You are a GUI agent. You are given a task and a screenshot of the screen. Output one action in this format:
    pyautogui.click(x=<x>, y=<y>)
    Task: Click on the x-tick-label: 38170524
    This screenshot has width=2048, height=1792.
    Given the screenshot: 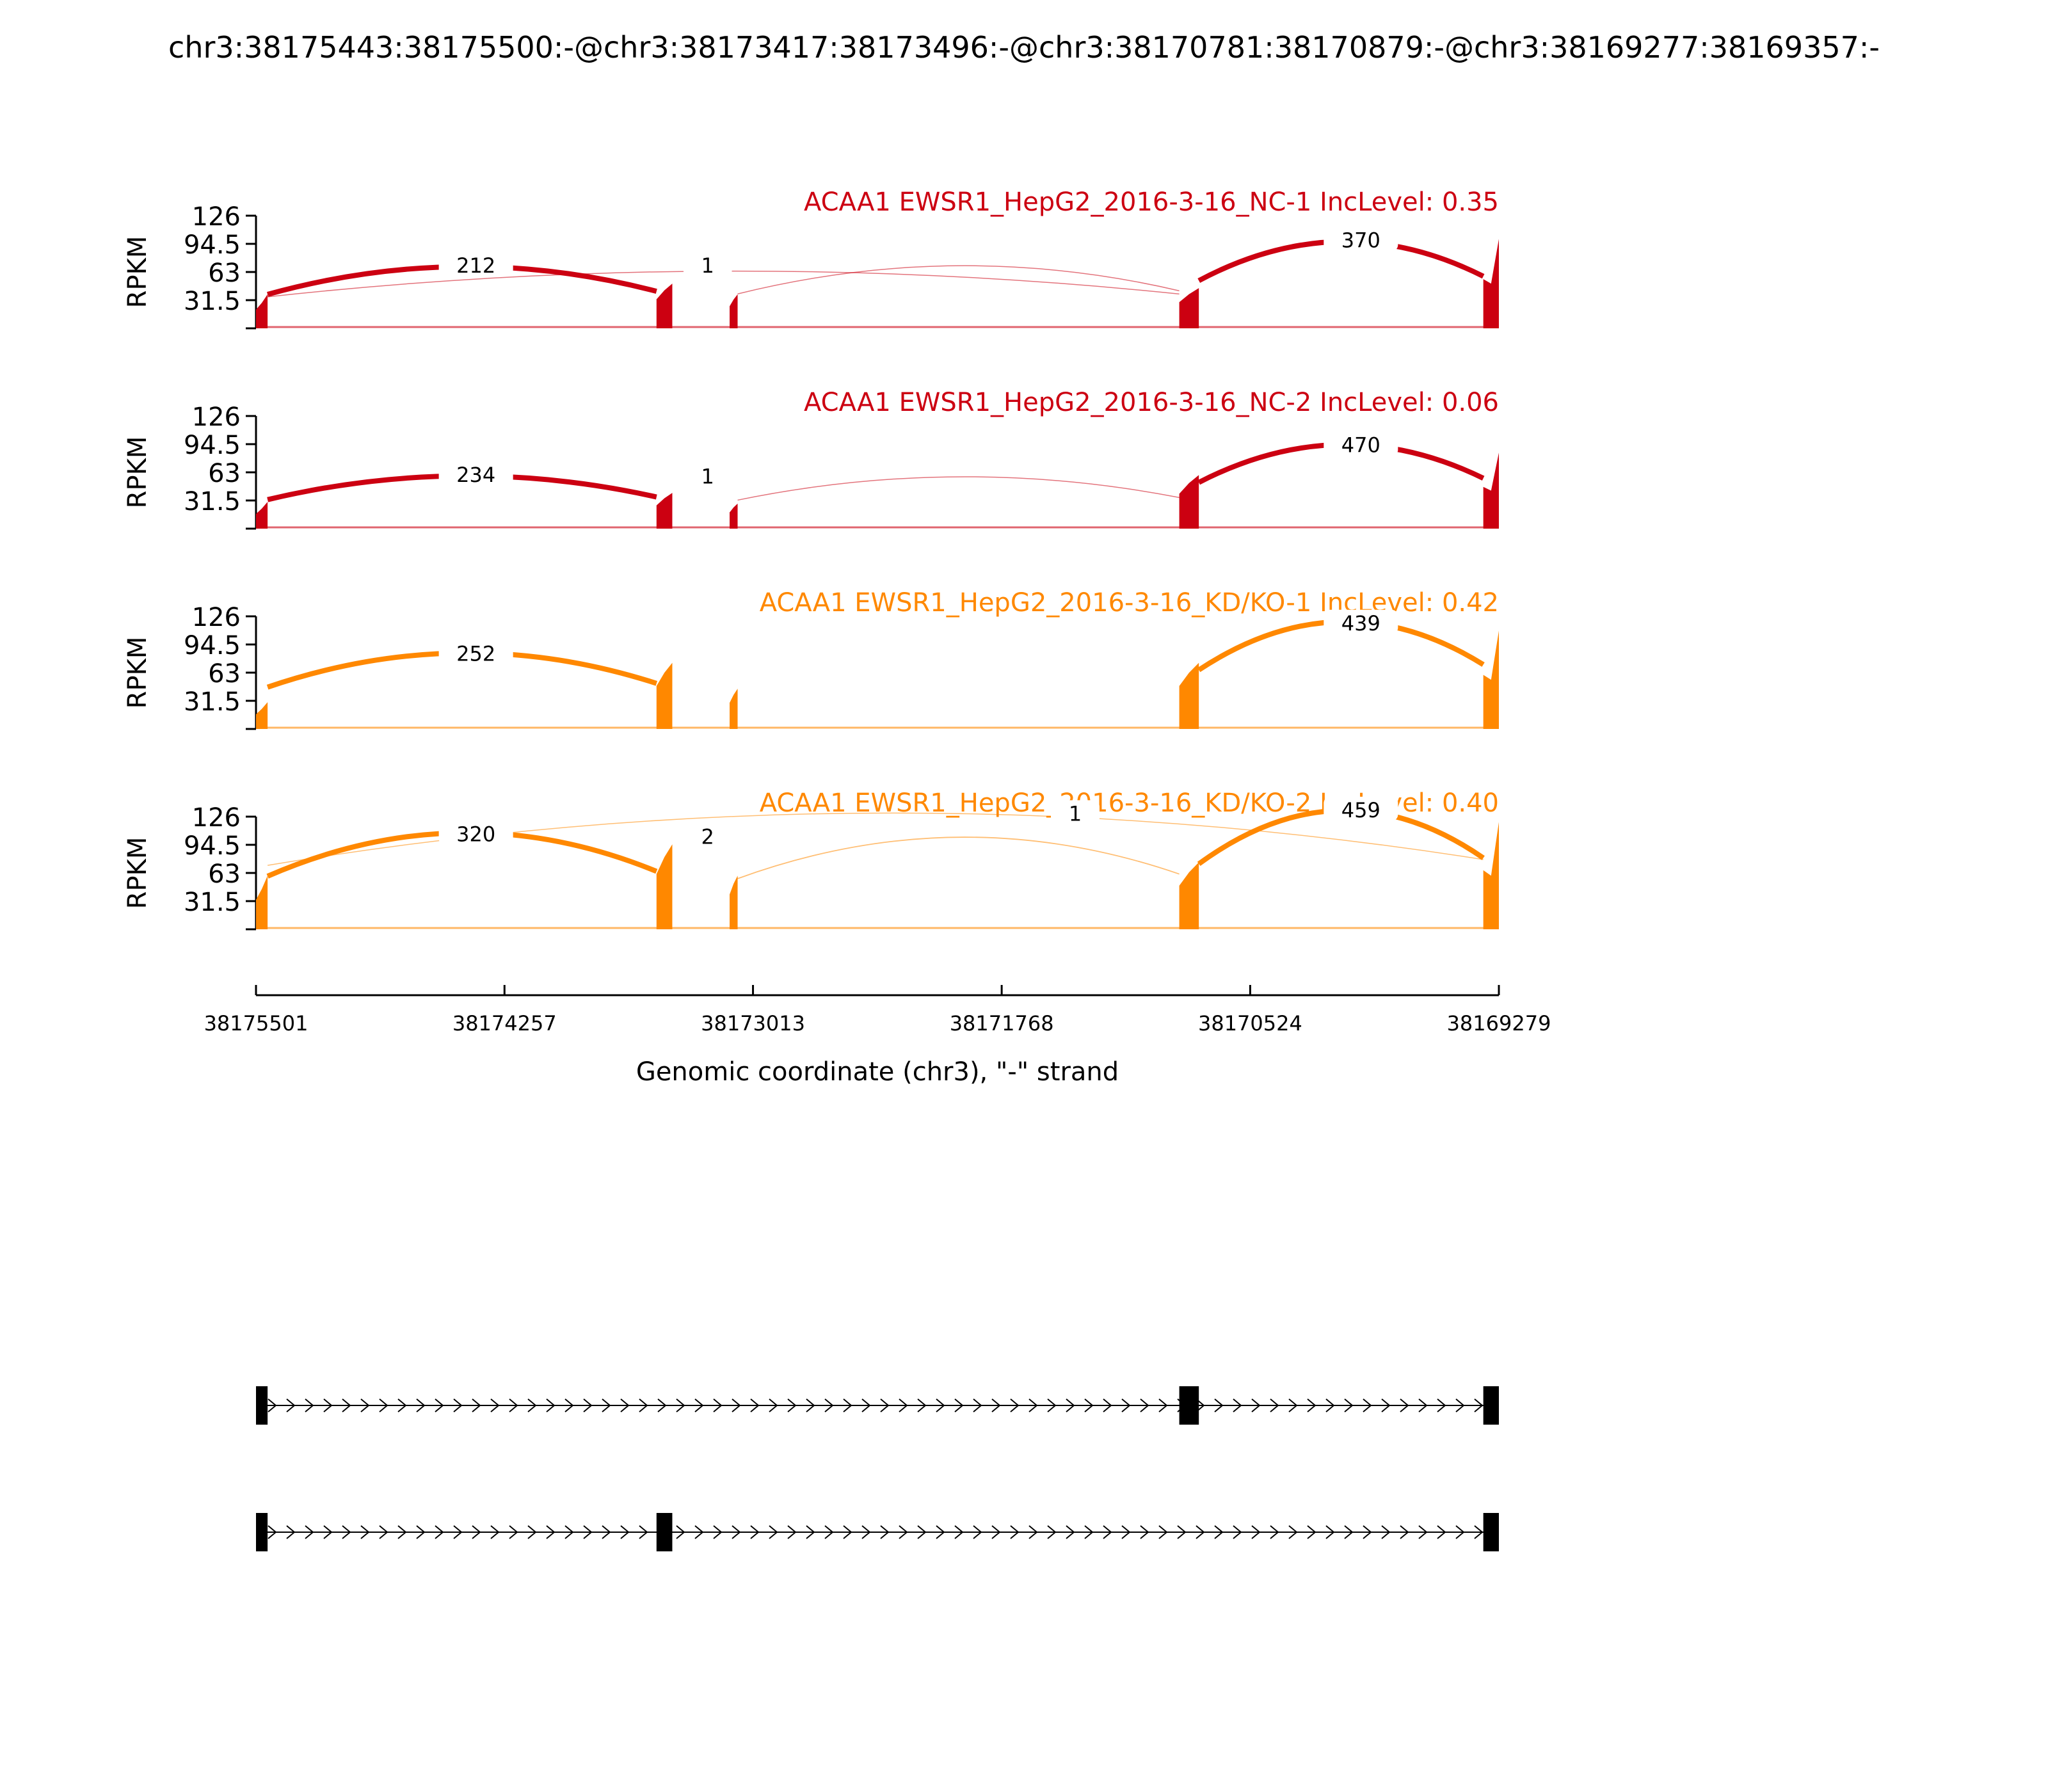 What is the action you would take?
    pyautogui.click(x=1250, y=1023)
    